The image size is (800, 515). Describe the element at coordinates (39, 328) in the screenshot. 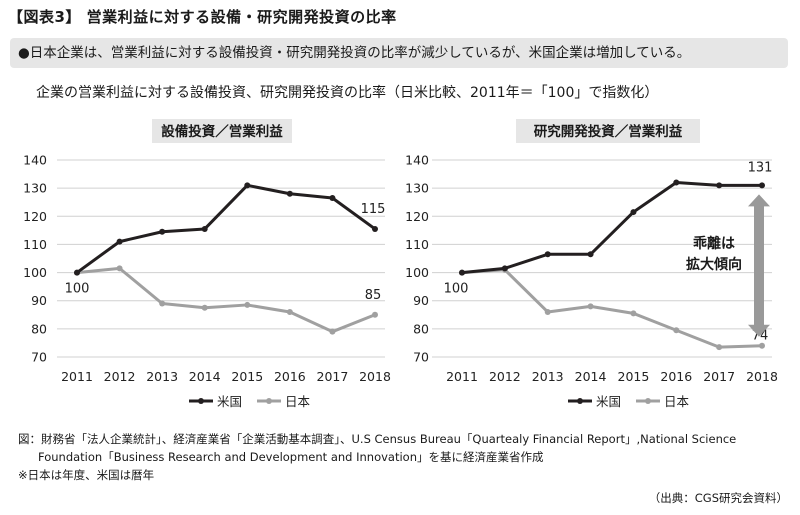

I see `chart-0-ytick: 80` at that location.